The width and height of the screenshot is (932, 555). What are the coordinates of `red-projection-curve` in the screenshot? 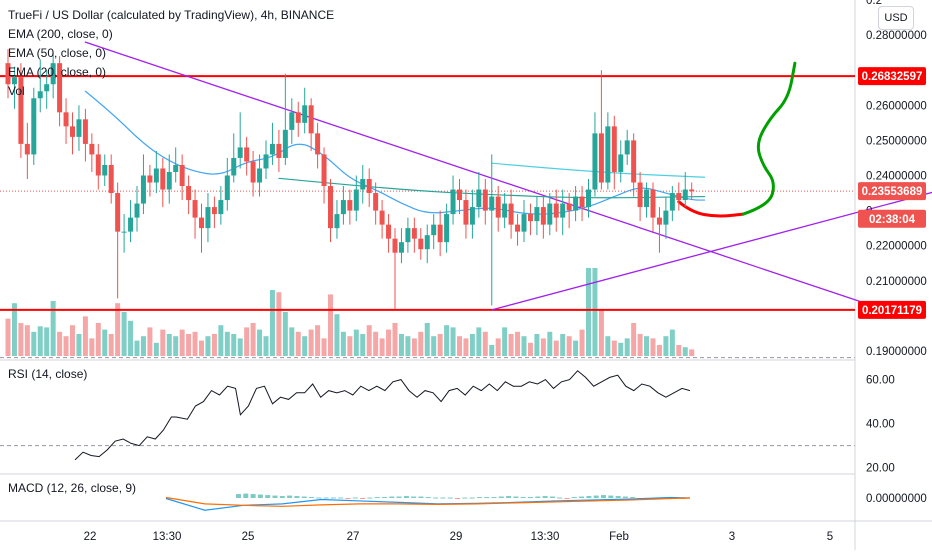 It's located at (711, 209).